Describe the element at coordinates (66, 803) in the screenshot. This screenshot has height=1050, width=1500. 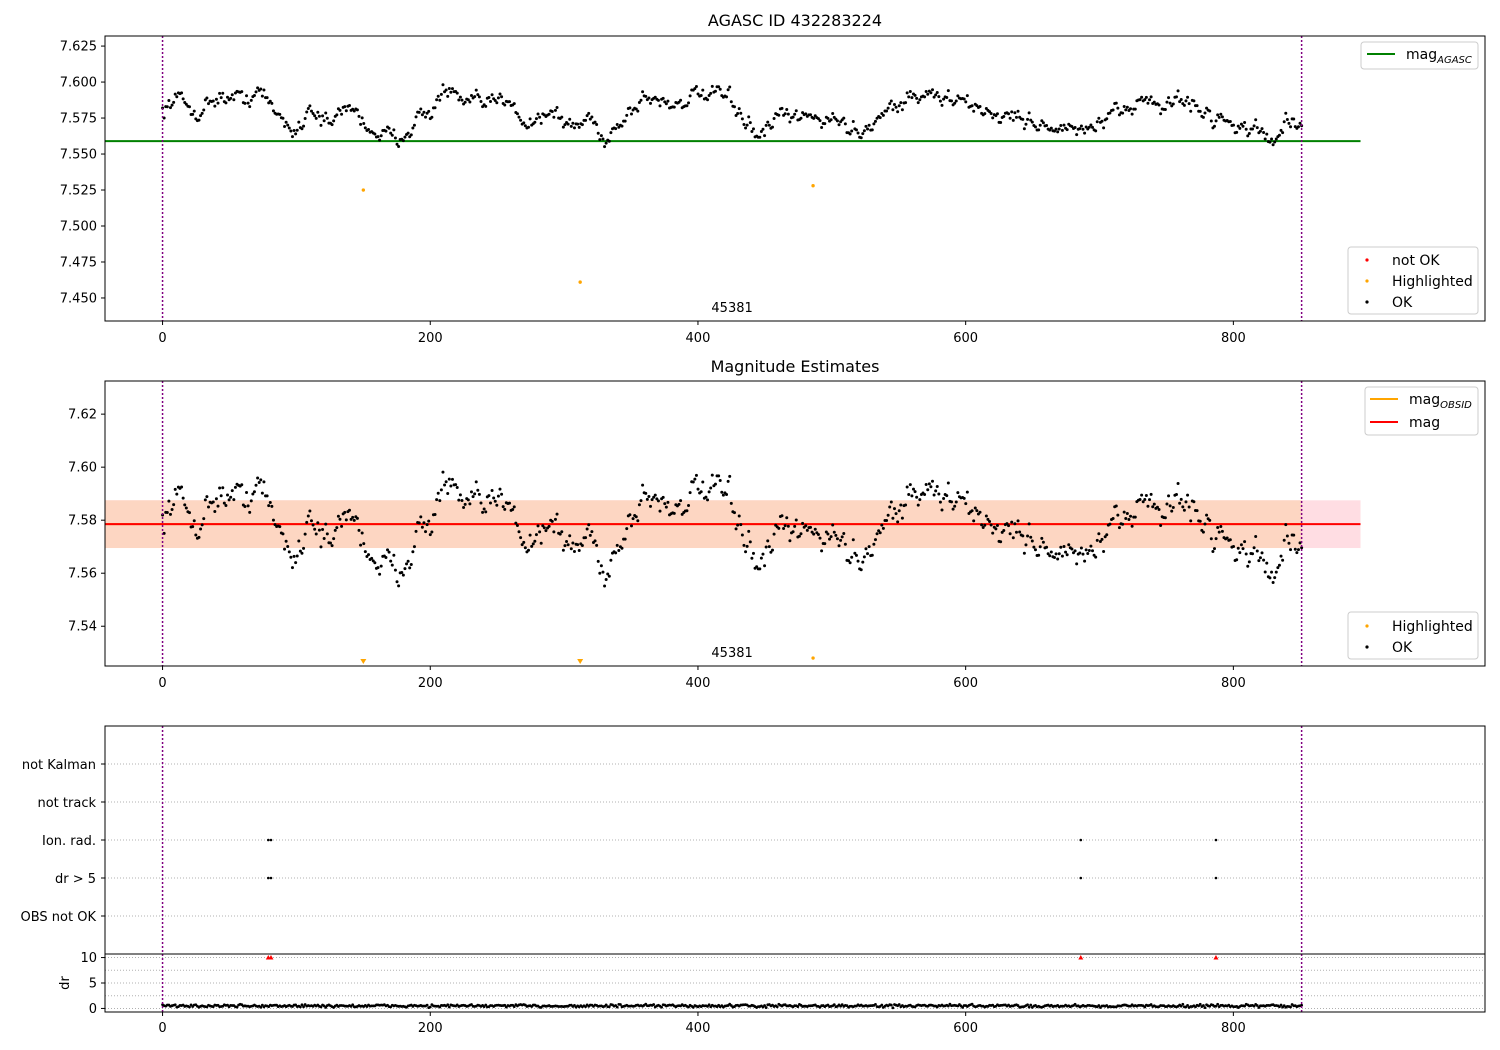
I see `flag-category-label: not track` at that location.